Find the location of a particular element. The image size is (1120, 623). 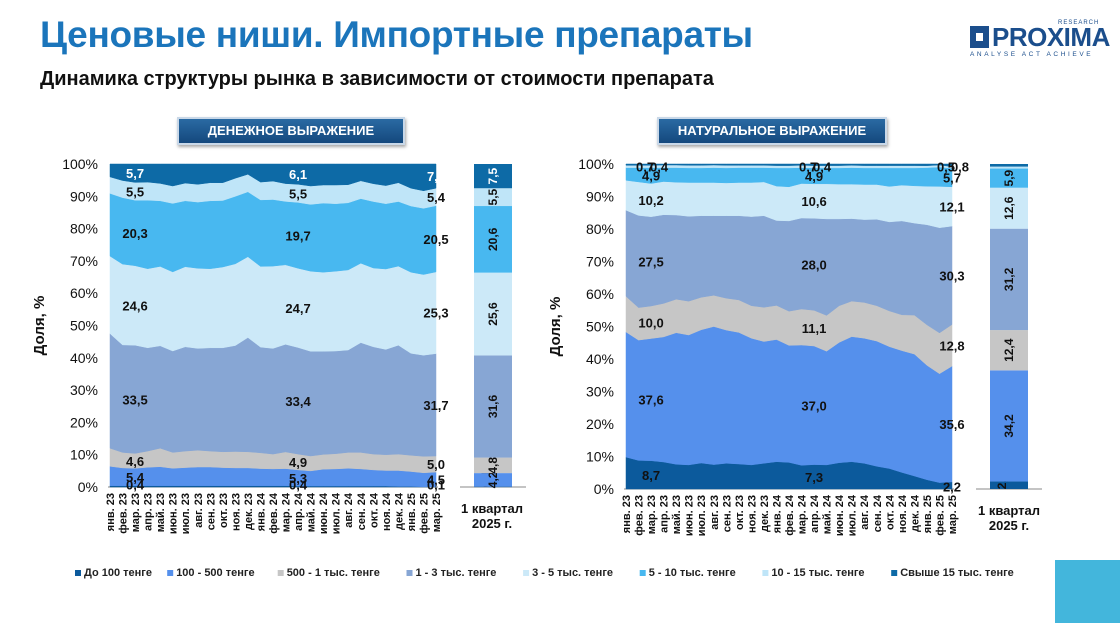

y-tick-label: 100% is located at coordinates (80, 164).